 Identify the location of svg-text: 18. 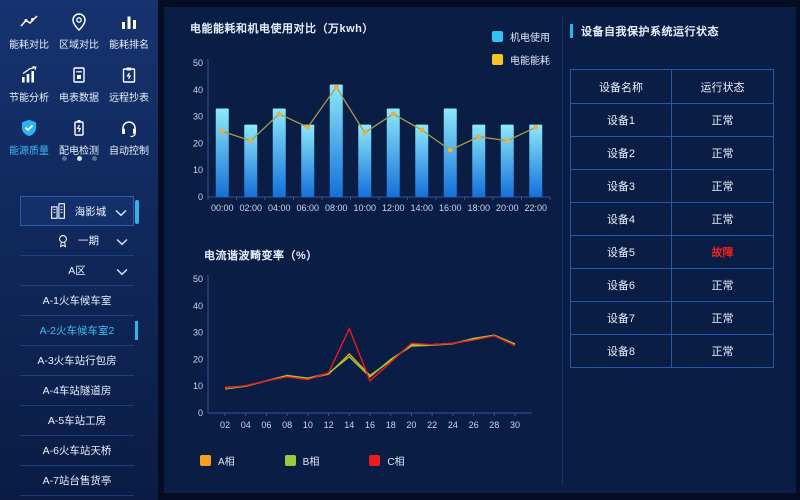
(391, 425).